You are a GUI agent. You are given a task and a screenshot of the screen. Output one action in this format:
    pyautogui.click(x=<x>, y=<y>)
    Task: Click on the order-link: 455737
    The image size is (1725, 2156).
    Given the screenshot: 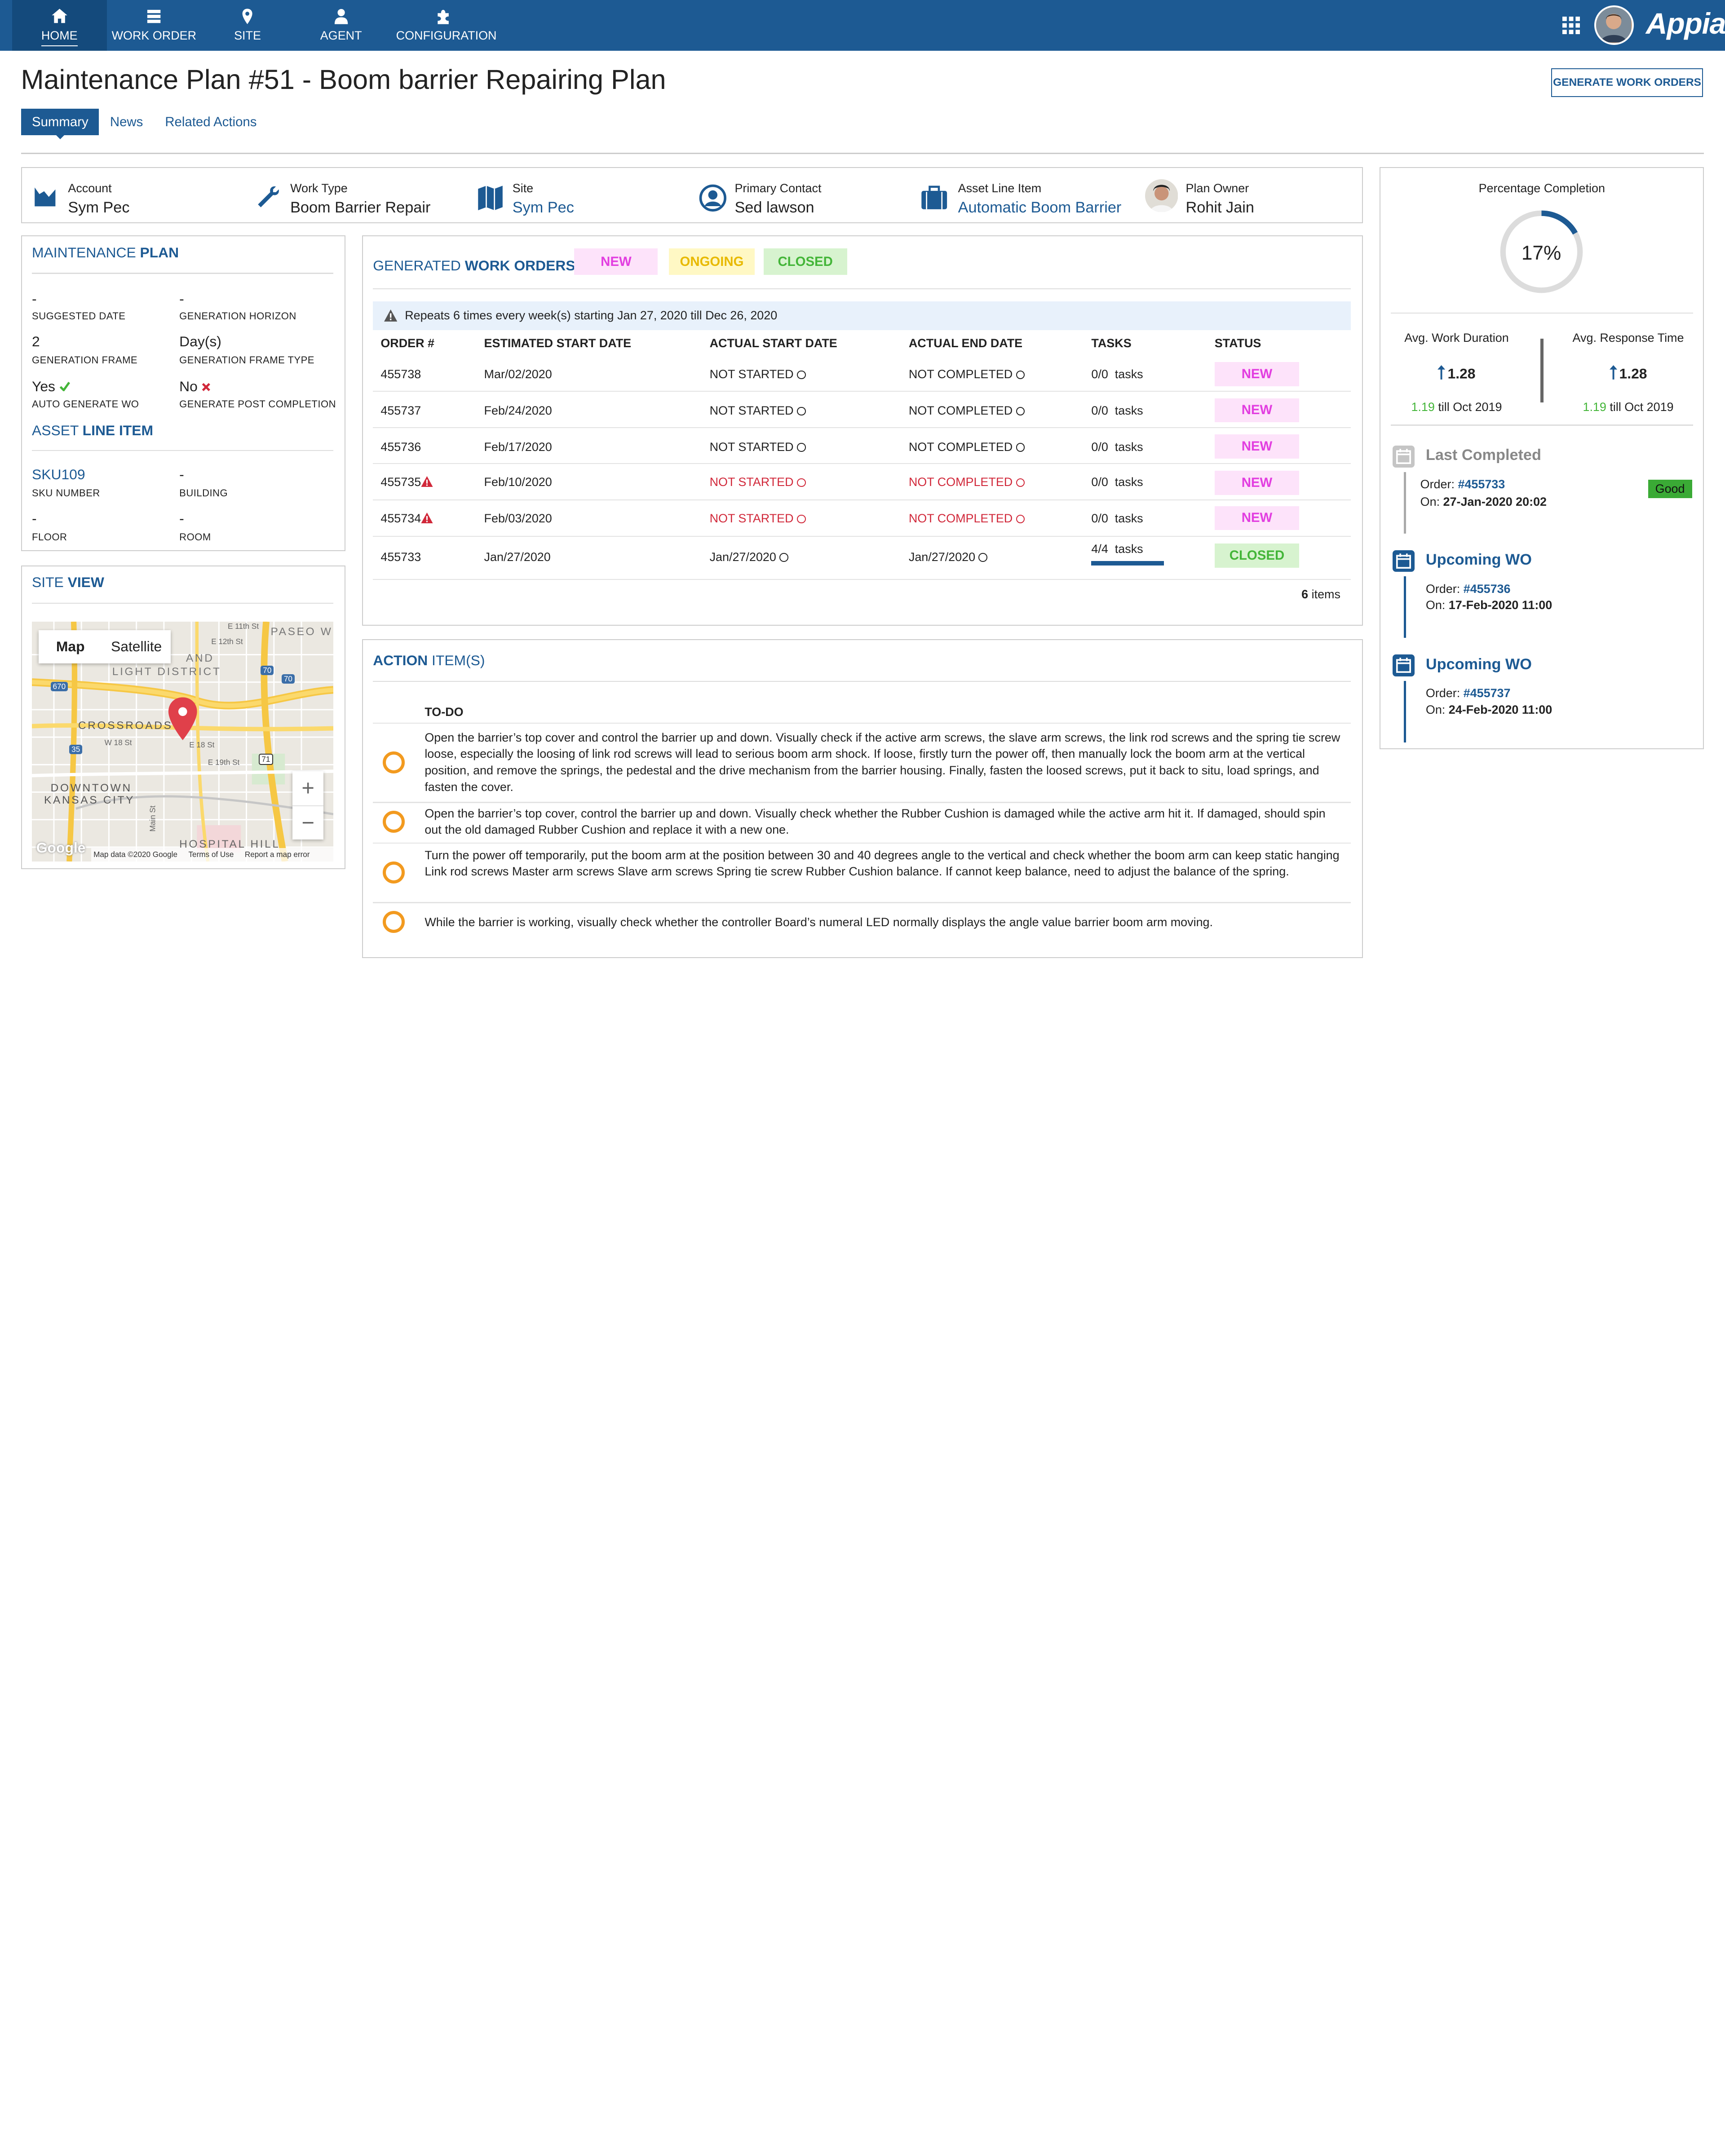 What is the action you would take?
    pyautogui.click(x=400, y=410)
    